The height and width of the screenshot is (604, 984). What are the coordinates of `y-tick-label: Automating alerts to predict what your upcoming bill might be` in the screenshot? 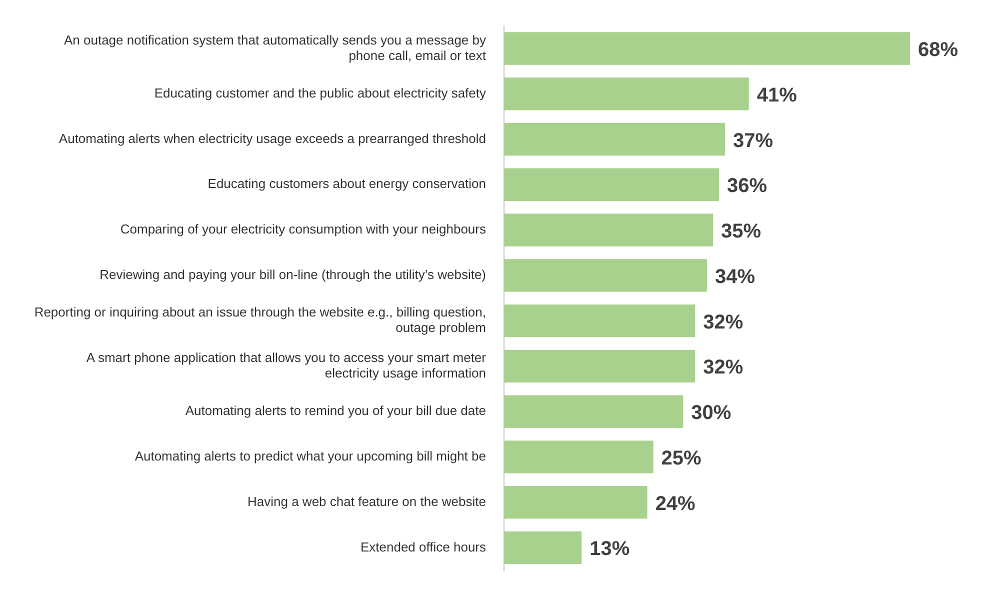 It's located at (310, 456).